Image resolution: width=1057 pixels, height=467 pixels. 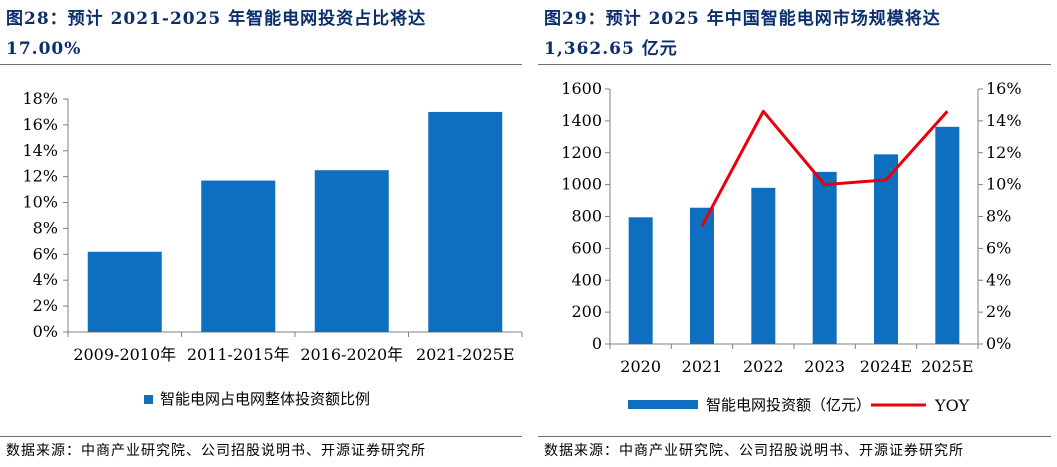 I want to click on left-source-note: 数据来源：中商产业研究院、公司招股说明书、开源证券研究所, so click(x=216, y=451).